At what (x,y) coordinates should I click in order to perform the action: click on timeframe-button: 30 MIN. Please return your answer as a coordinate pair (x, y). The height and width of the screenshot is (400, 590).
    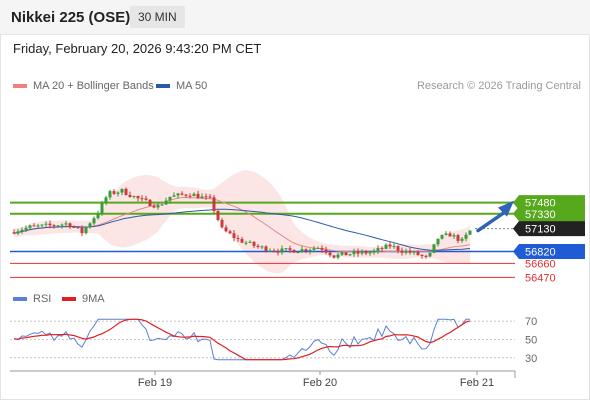
    Looking at the image, I should click on (157, 17).